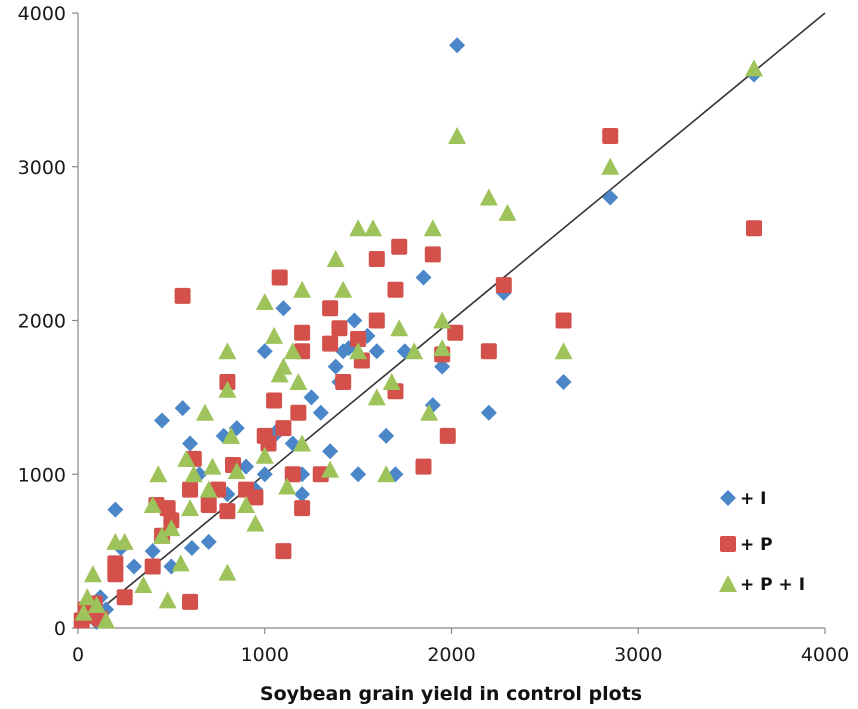 The width and height of the screenshot is (858, 709). Describe the element at coordinates (762, 542) in the screenshot. I see `legend: + I + P + P + I` at that location.